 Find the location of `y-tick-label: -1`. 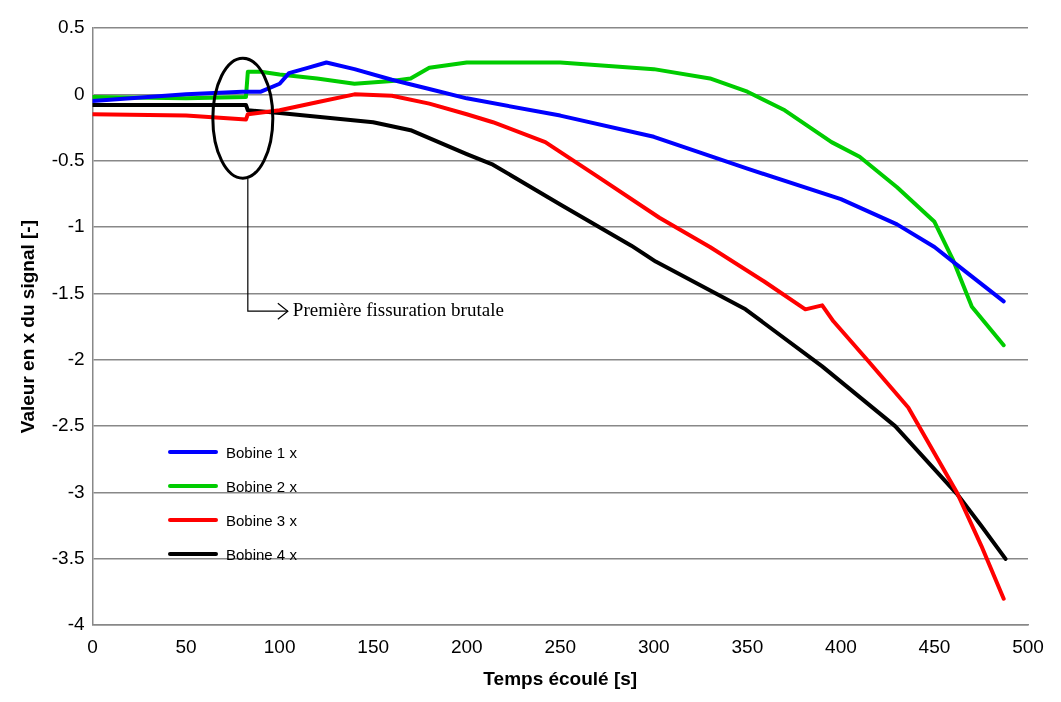

y-tick-label: -1 is located at coordinates (76, 226).